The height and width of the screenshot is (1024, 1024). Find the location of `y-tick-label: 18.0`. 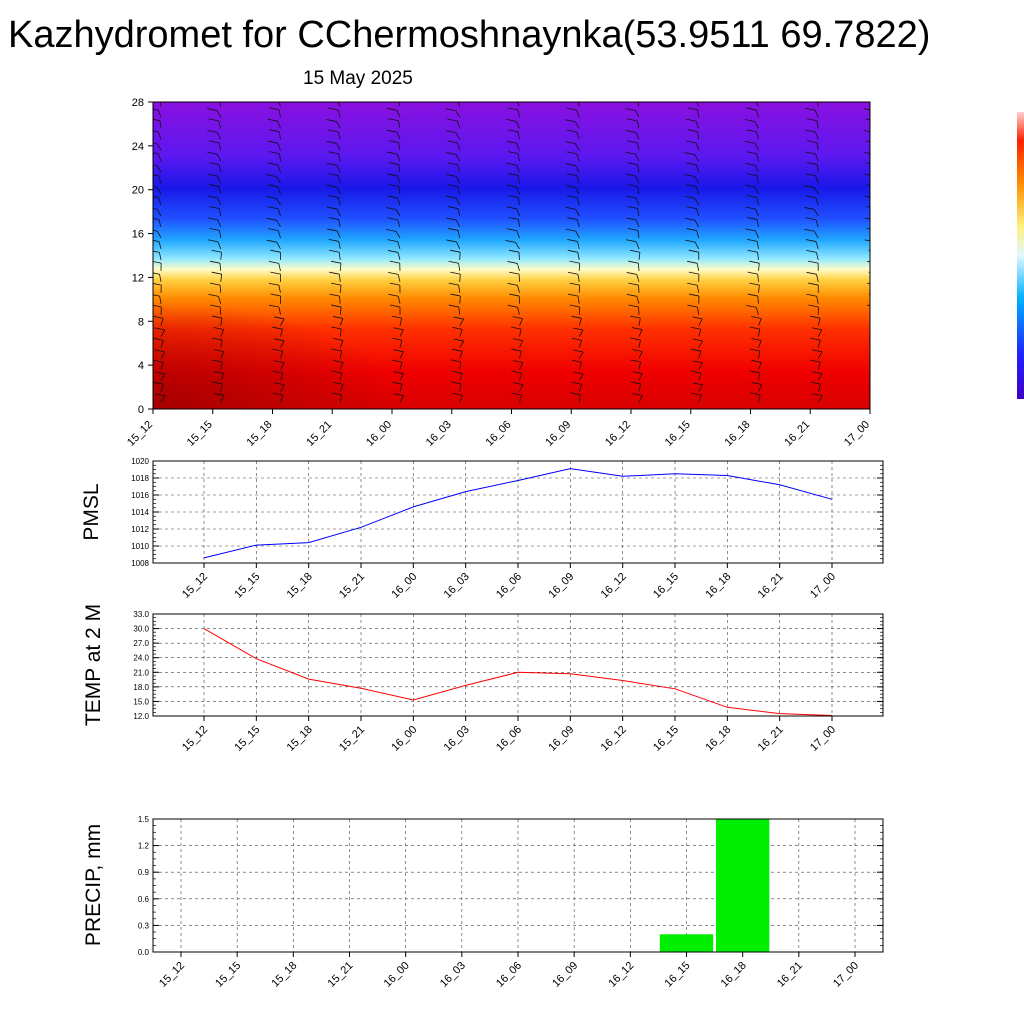

y-tick-label: 18.0 is located at coordinates (141, 687).